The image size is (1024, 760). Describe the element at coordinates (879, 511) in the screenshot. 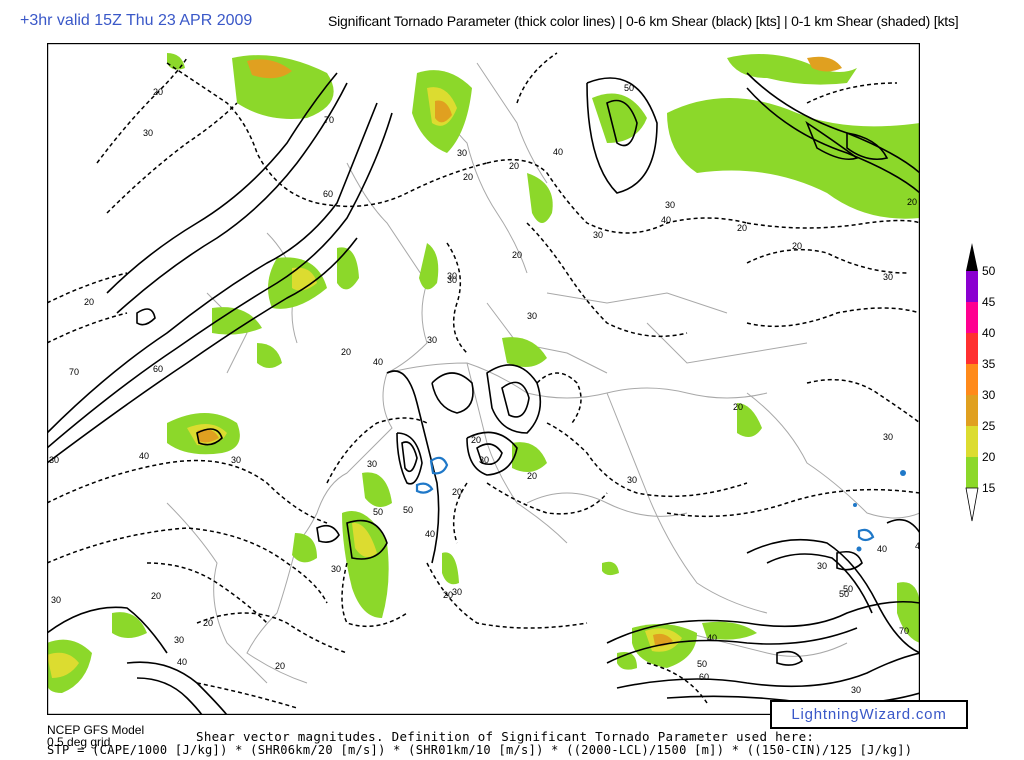

I see `stp-markers` at that location.